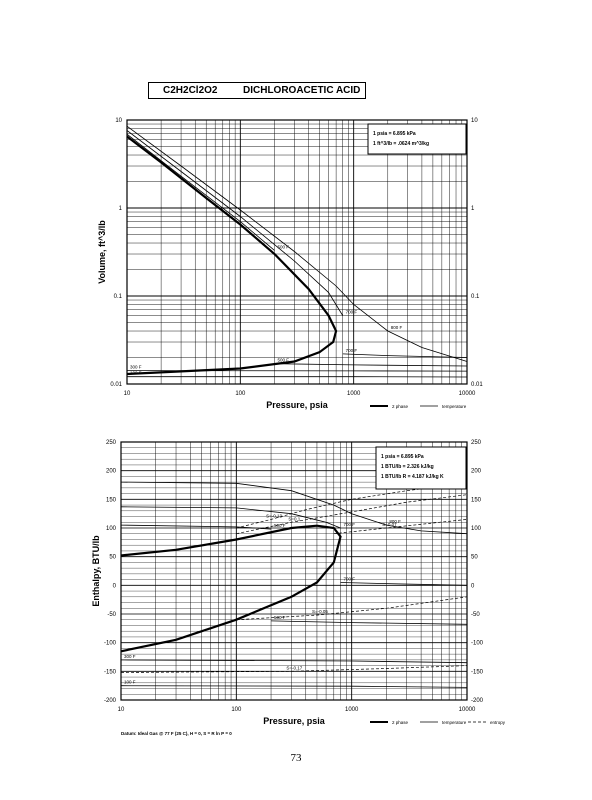 Image resolution: width=592 pixels, height=800 pixels. I want to click on y-tick-label-left: 200, so click(111, 472).